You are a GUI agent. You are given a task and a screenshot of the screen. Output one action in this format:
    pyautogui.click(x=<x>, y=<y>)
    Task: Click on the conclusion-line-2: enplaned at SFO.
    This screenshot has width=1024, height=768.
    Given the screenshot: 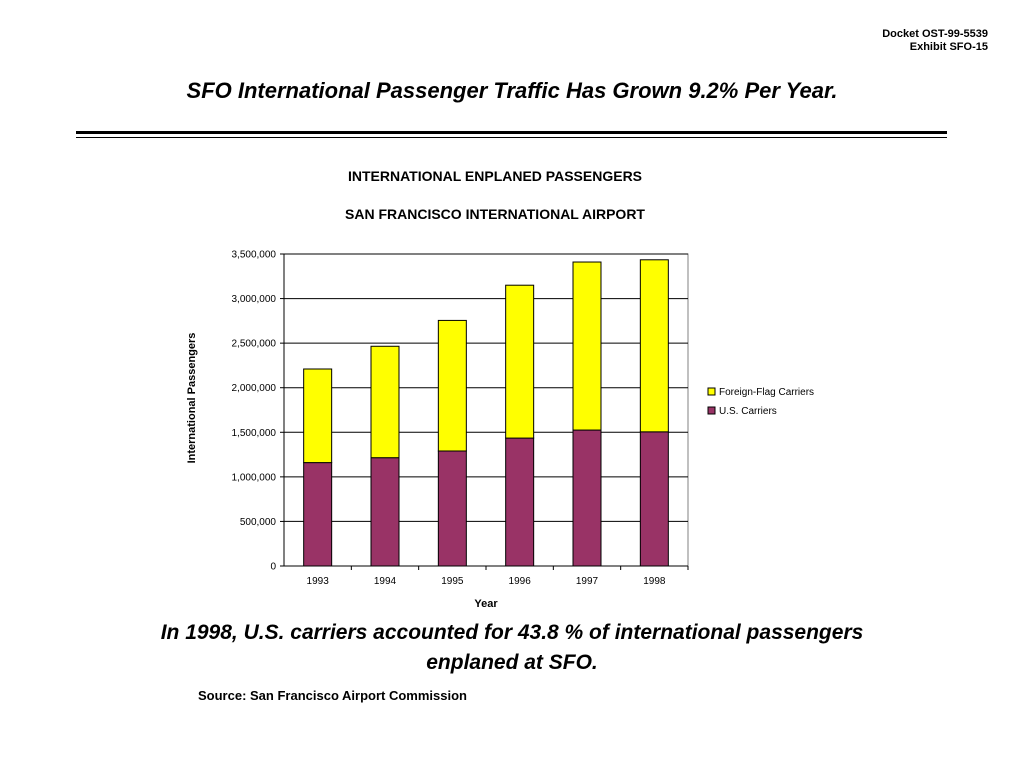 What is the action you would take?
    pyautogui.click(x=512, y=662)
    